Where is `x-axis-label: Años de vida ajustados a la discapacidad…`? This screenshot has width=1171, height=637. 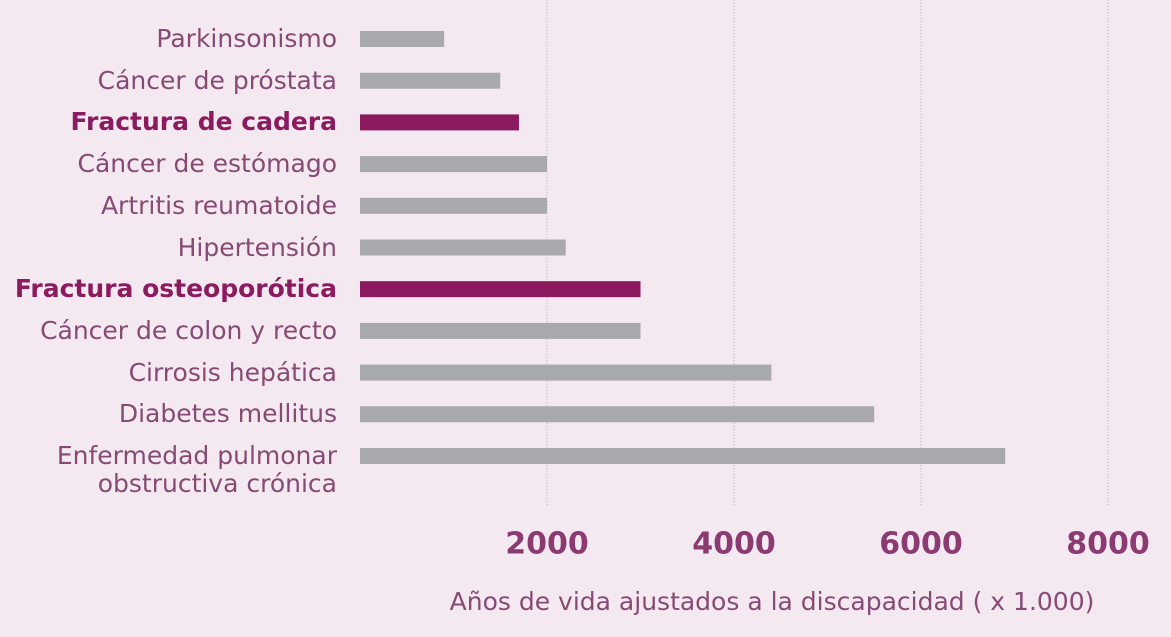 x-axis-label: Años de vida ajustados a la discapacidad… is located at coordinates (772, 601).